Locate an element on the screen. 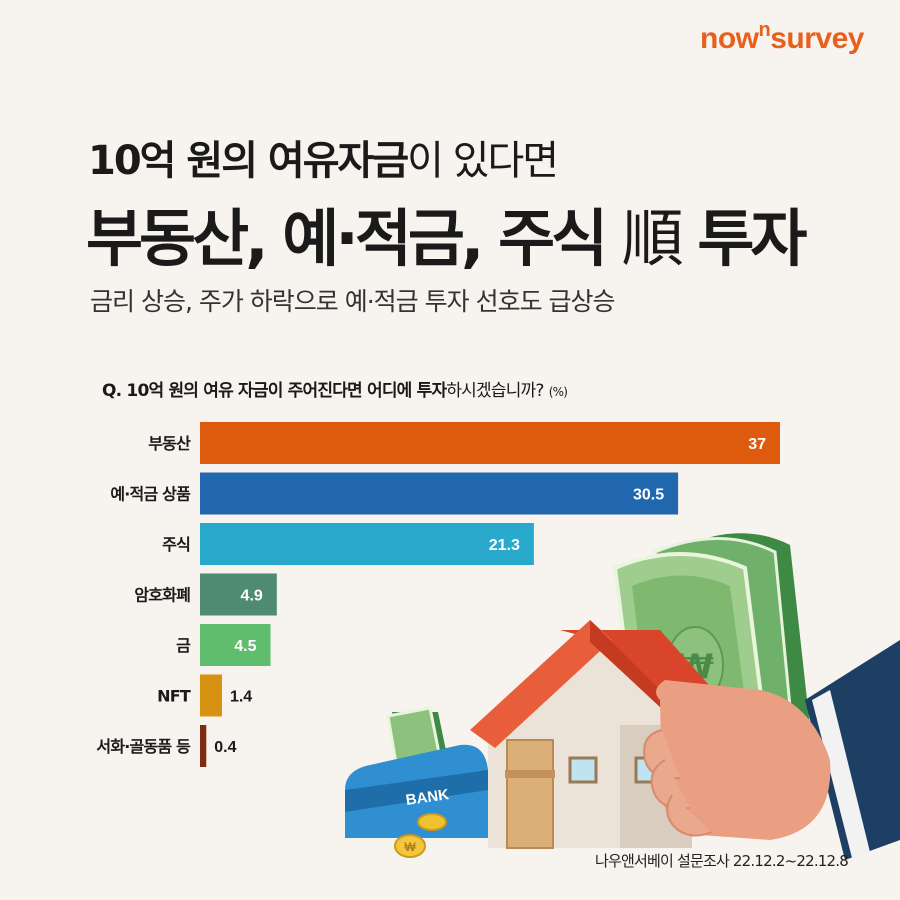 Image resolution: width=900 pixels, height=900 pixels. survey-question-light: 하시겠습니까? is located at coordinates (495, 391).